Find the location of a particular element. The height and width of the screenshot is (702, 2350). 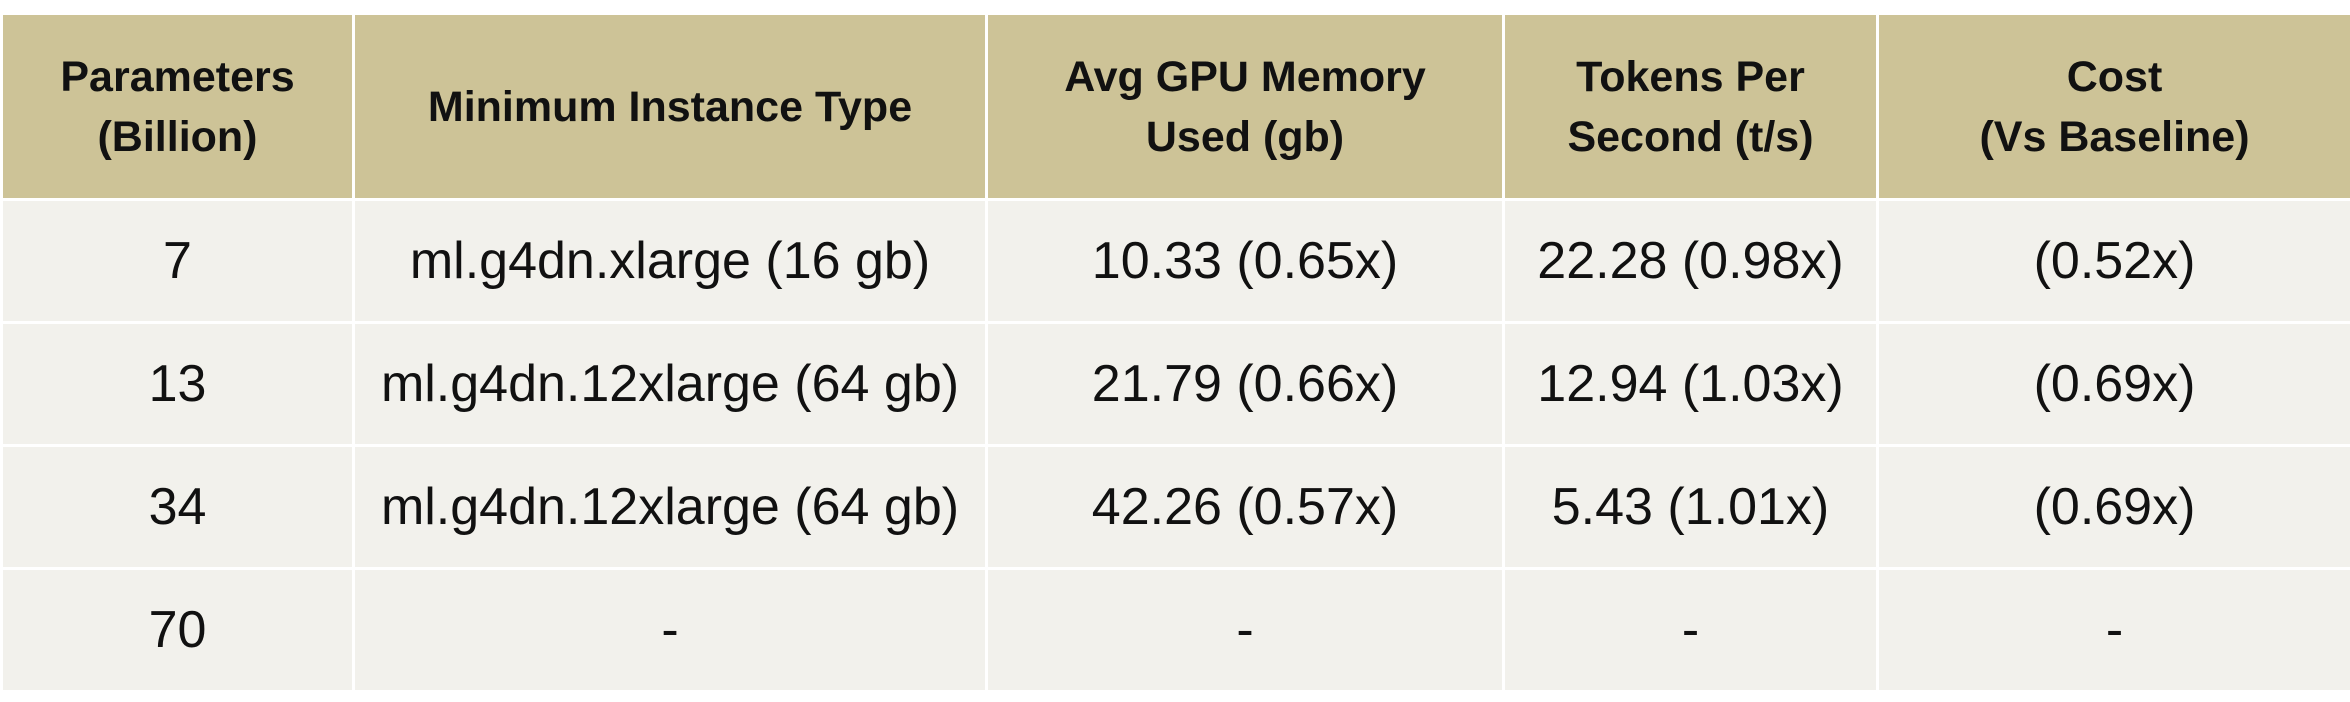

header-cell: Parameters (Billion) is located at coordinates (177, 106).